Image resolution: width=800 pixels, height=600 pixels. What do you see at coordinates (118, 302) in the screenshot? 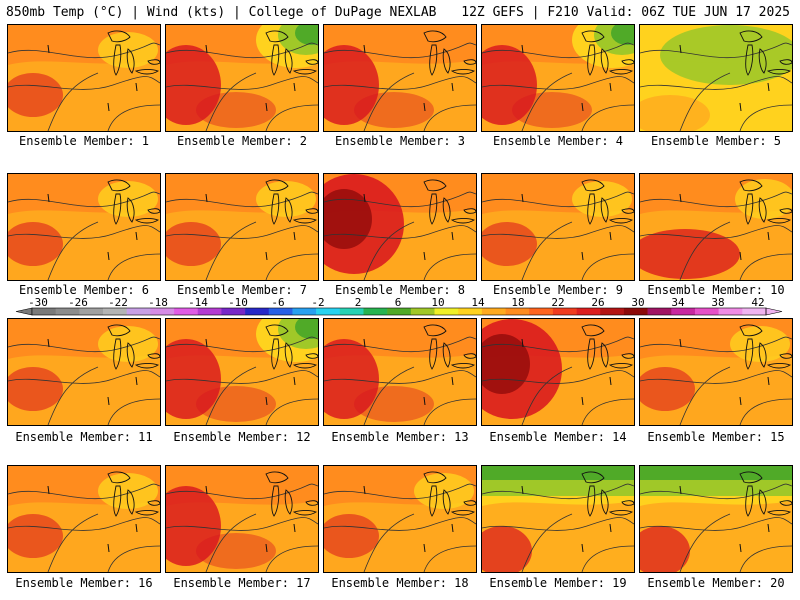
I see `colorbar-tick-label: -22` at bounding box center [118, 302].